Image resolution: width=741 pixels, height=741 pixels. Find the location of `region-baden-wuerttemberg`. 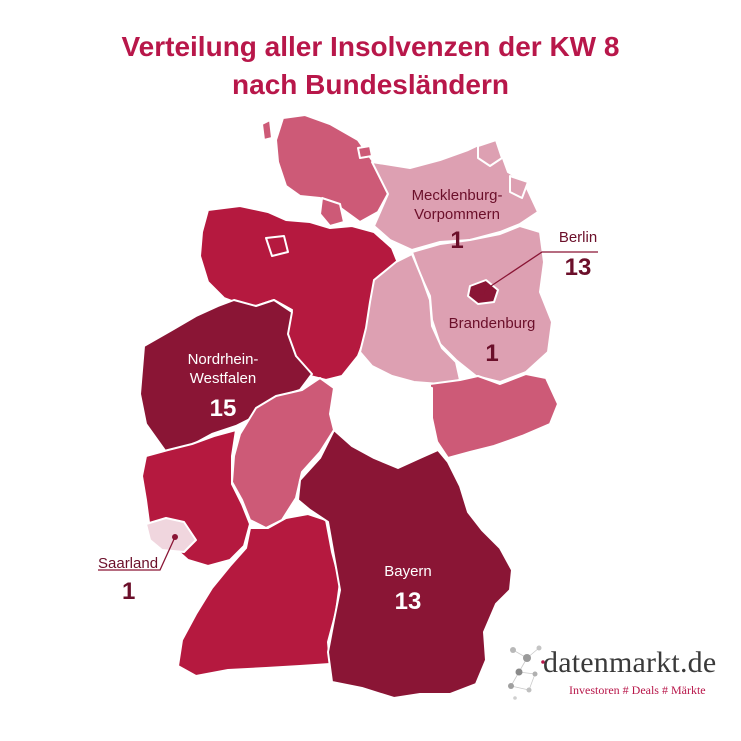

region-baden-wuerttemberg is located at coordinates (259, 595).